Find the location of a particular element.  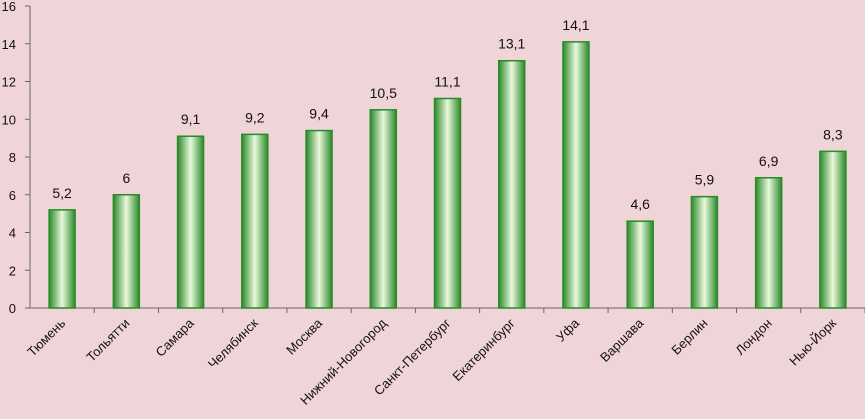

y-tick-label: 10 is located at coordinates (9, 119).